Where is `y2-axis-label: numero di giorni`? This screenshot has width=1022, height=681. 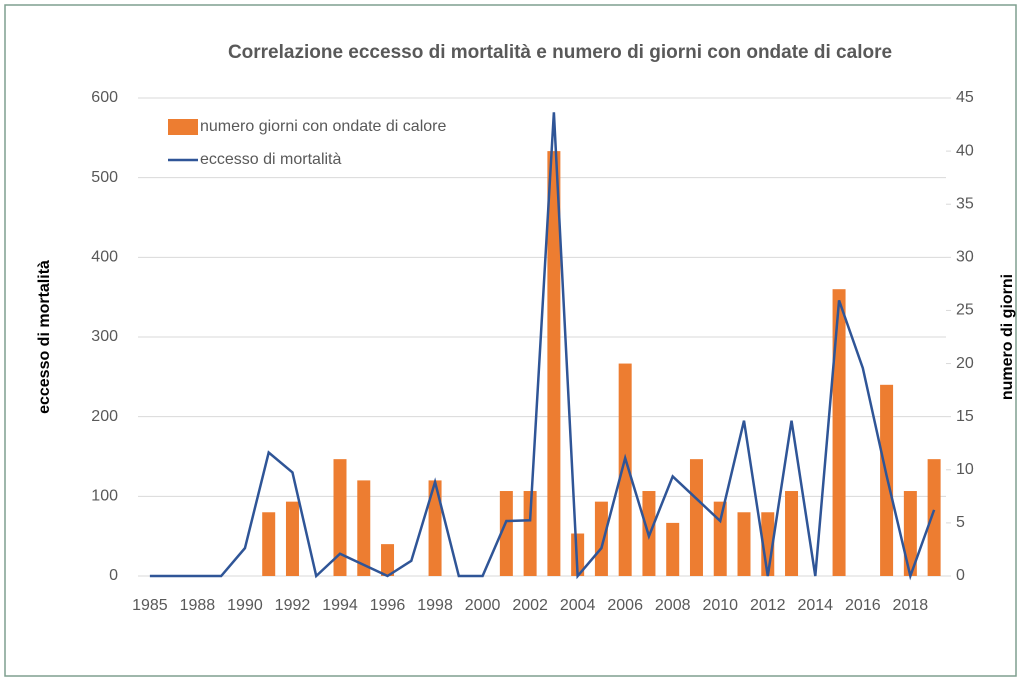
y2-axis-label: numero di giorni is located at coordinates (1007, 337).